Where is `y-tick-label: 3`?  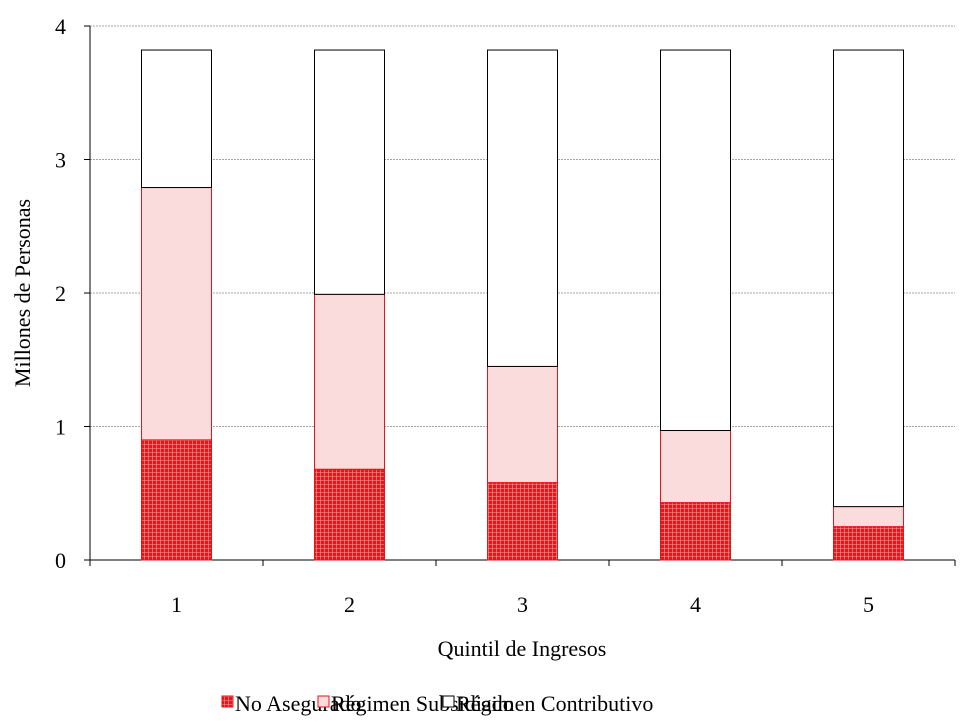 y-tick-label: 3 is located at coordinates (60, 160).